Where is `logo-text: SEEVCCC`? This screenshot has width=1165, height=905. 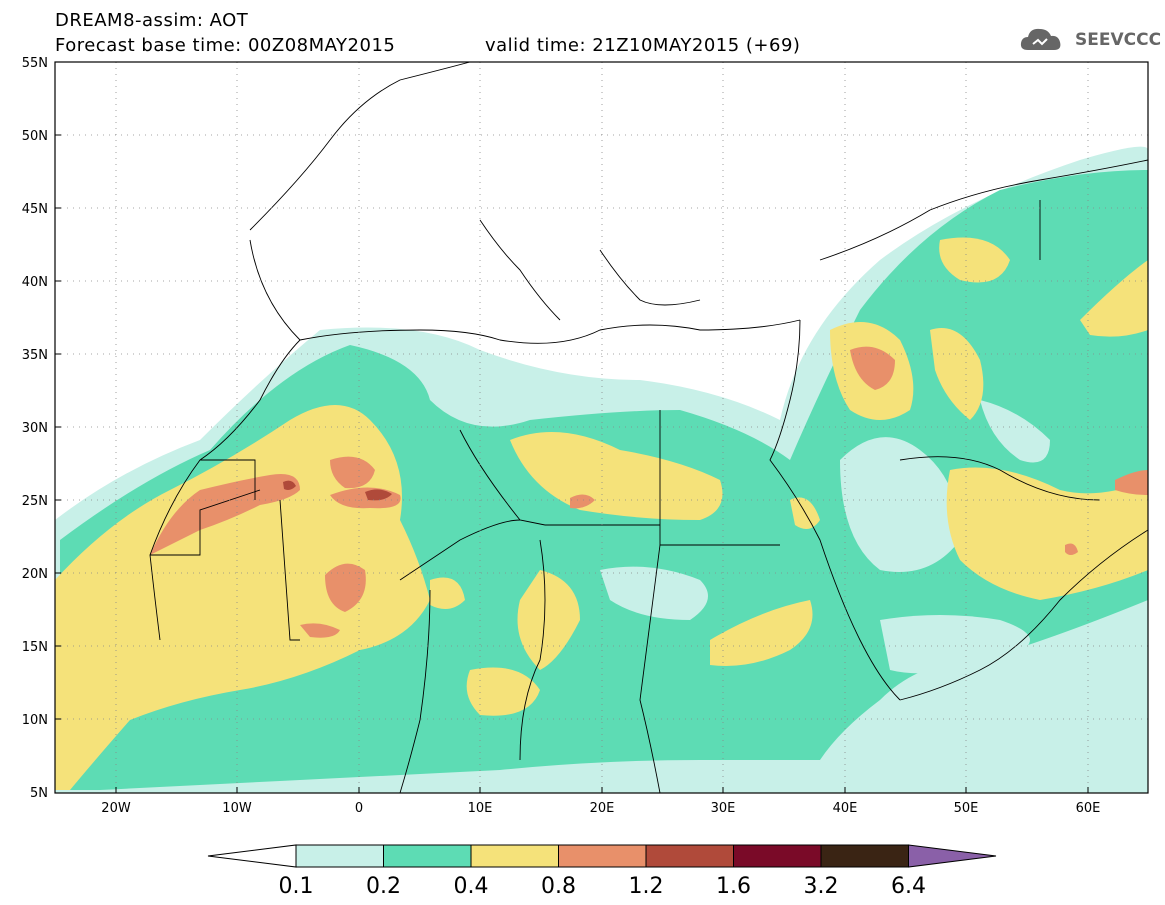 logo-text: SEEVCCC is located at coordinates (1118, 40).